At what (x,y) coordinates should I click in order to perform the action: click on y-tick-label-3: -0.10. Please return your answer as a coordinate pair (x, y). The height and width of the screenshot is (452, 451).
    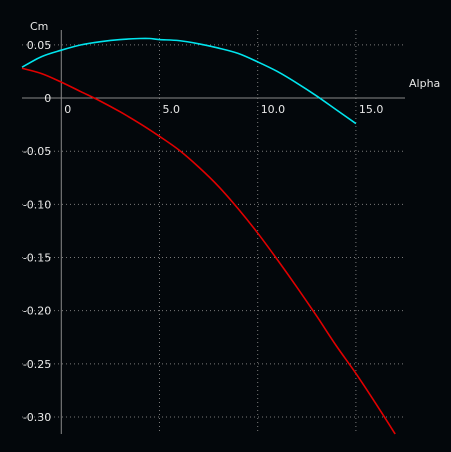
    Looking at the image, I should click on (37, 204).